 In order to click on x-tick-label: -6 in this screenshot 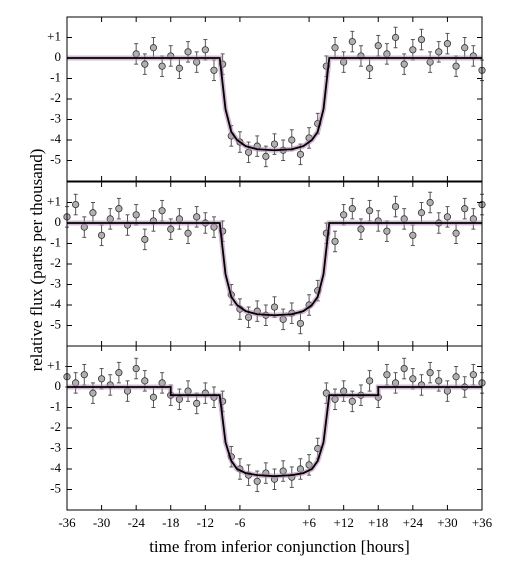, I will do `click(239, 522)`.